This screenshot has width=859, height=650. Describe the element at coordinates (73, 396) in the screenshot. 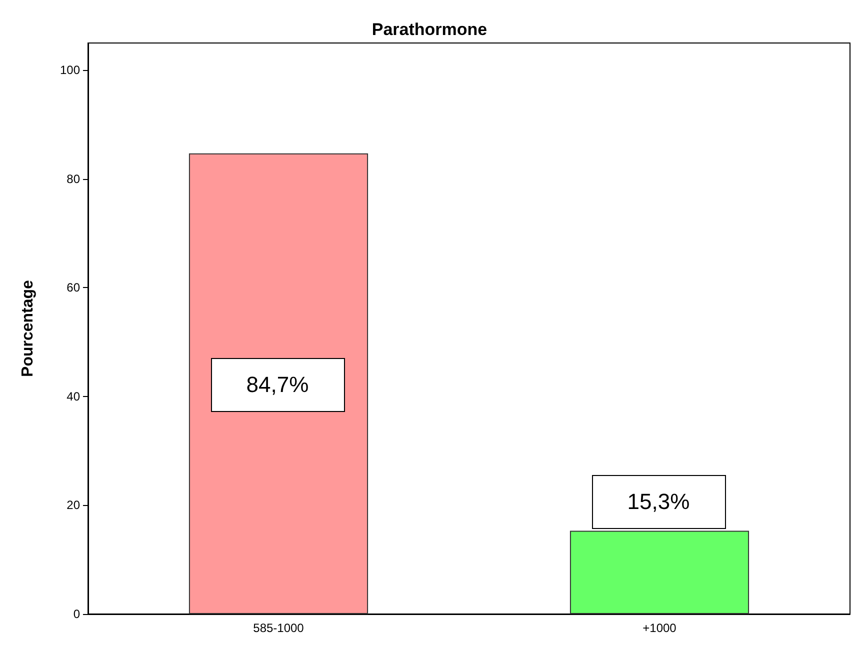

I see `y-tick-label: 40` at that location.